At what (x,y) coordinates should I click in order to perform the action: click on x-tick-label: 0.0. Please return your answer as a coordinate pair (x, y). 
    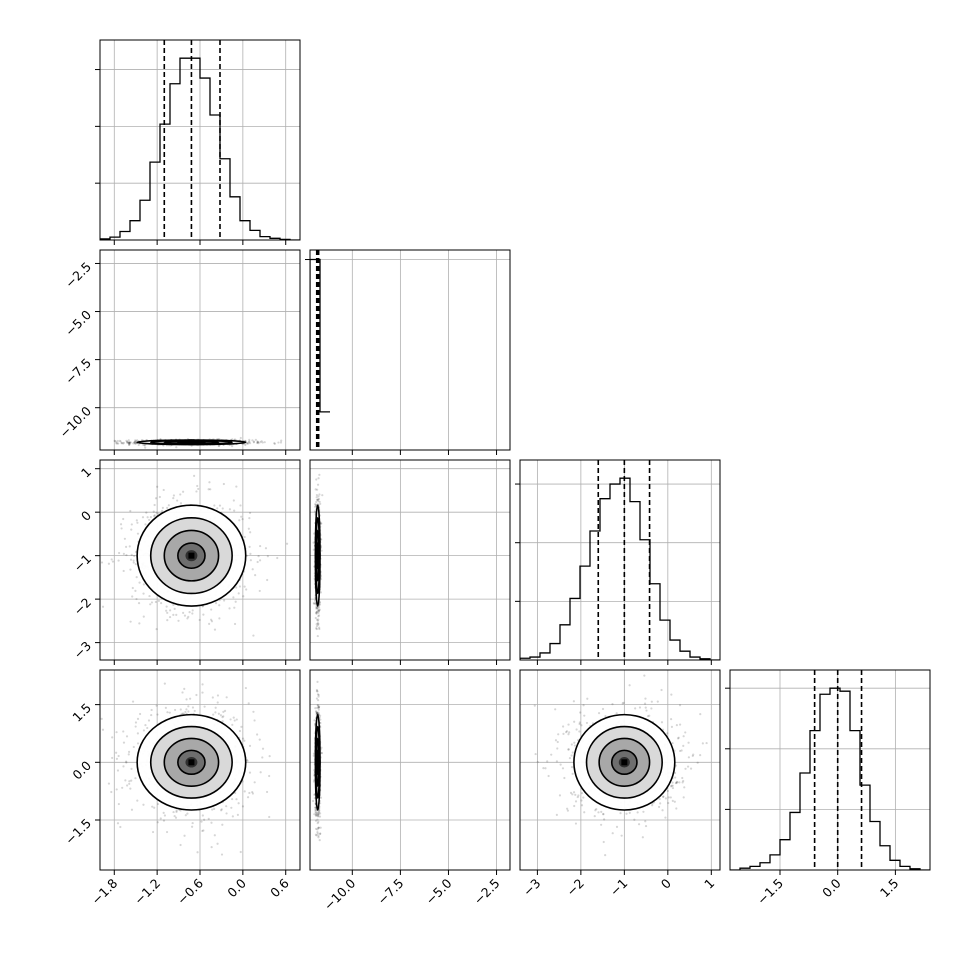
    Looking at the image, I should click on (236, 887).